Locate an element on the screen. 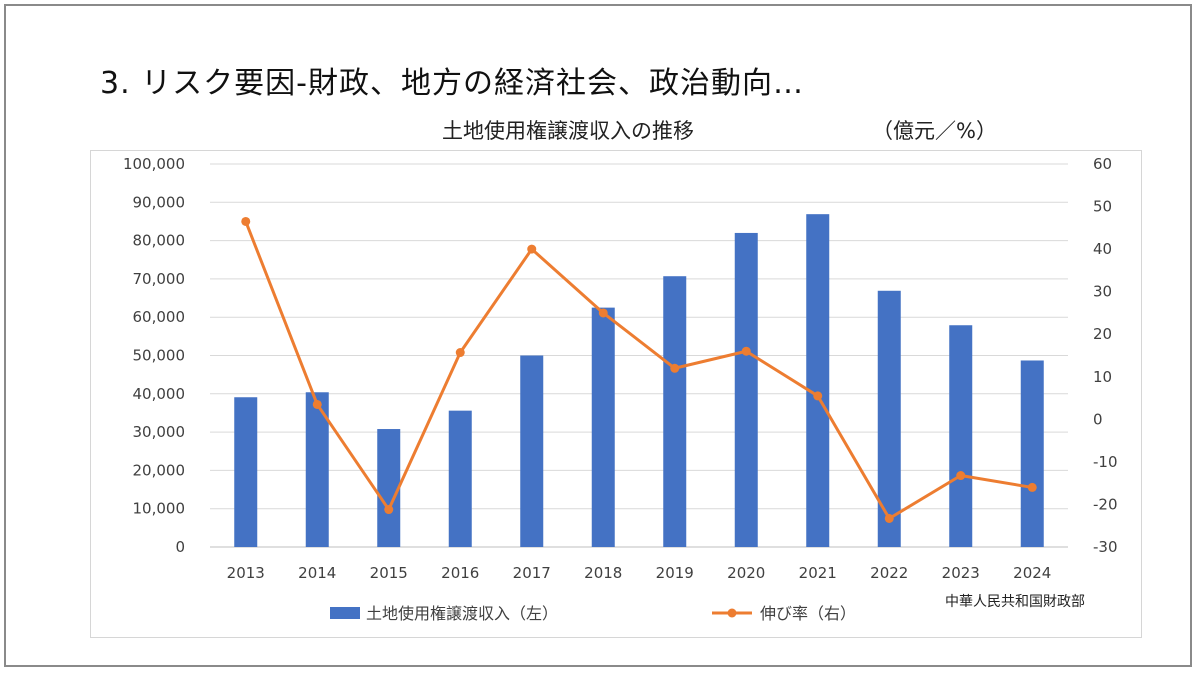  y-left-tick-label: 30,000 is located at coordinates (159, 432).